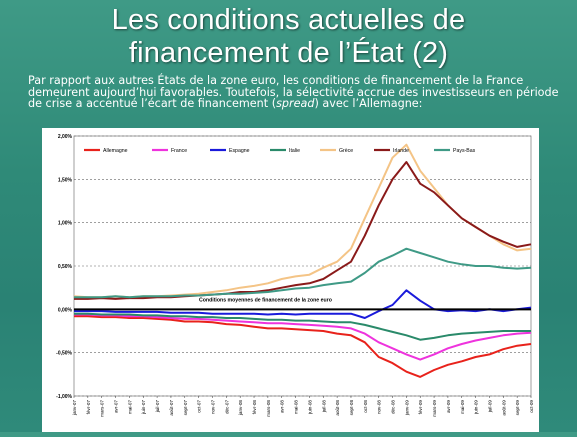 Image resolution: width=577 pixels, height=437 pixels. Describe the element at coordinates (476, 407) in the screenshot. I see `x-tick-label: juin-09` at that location.